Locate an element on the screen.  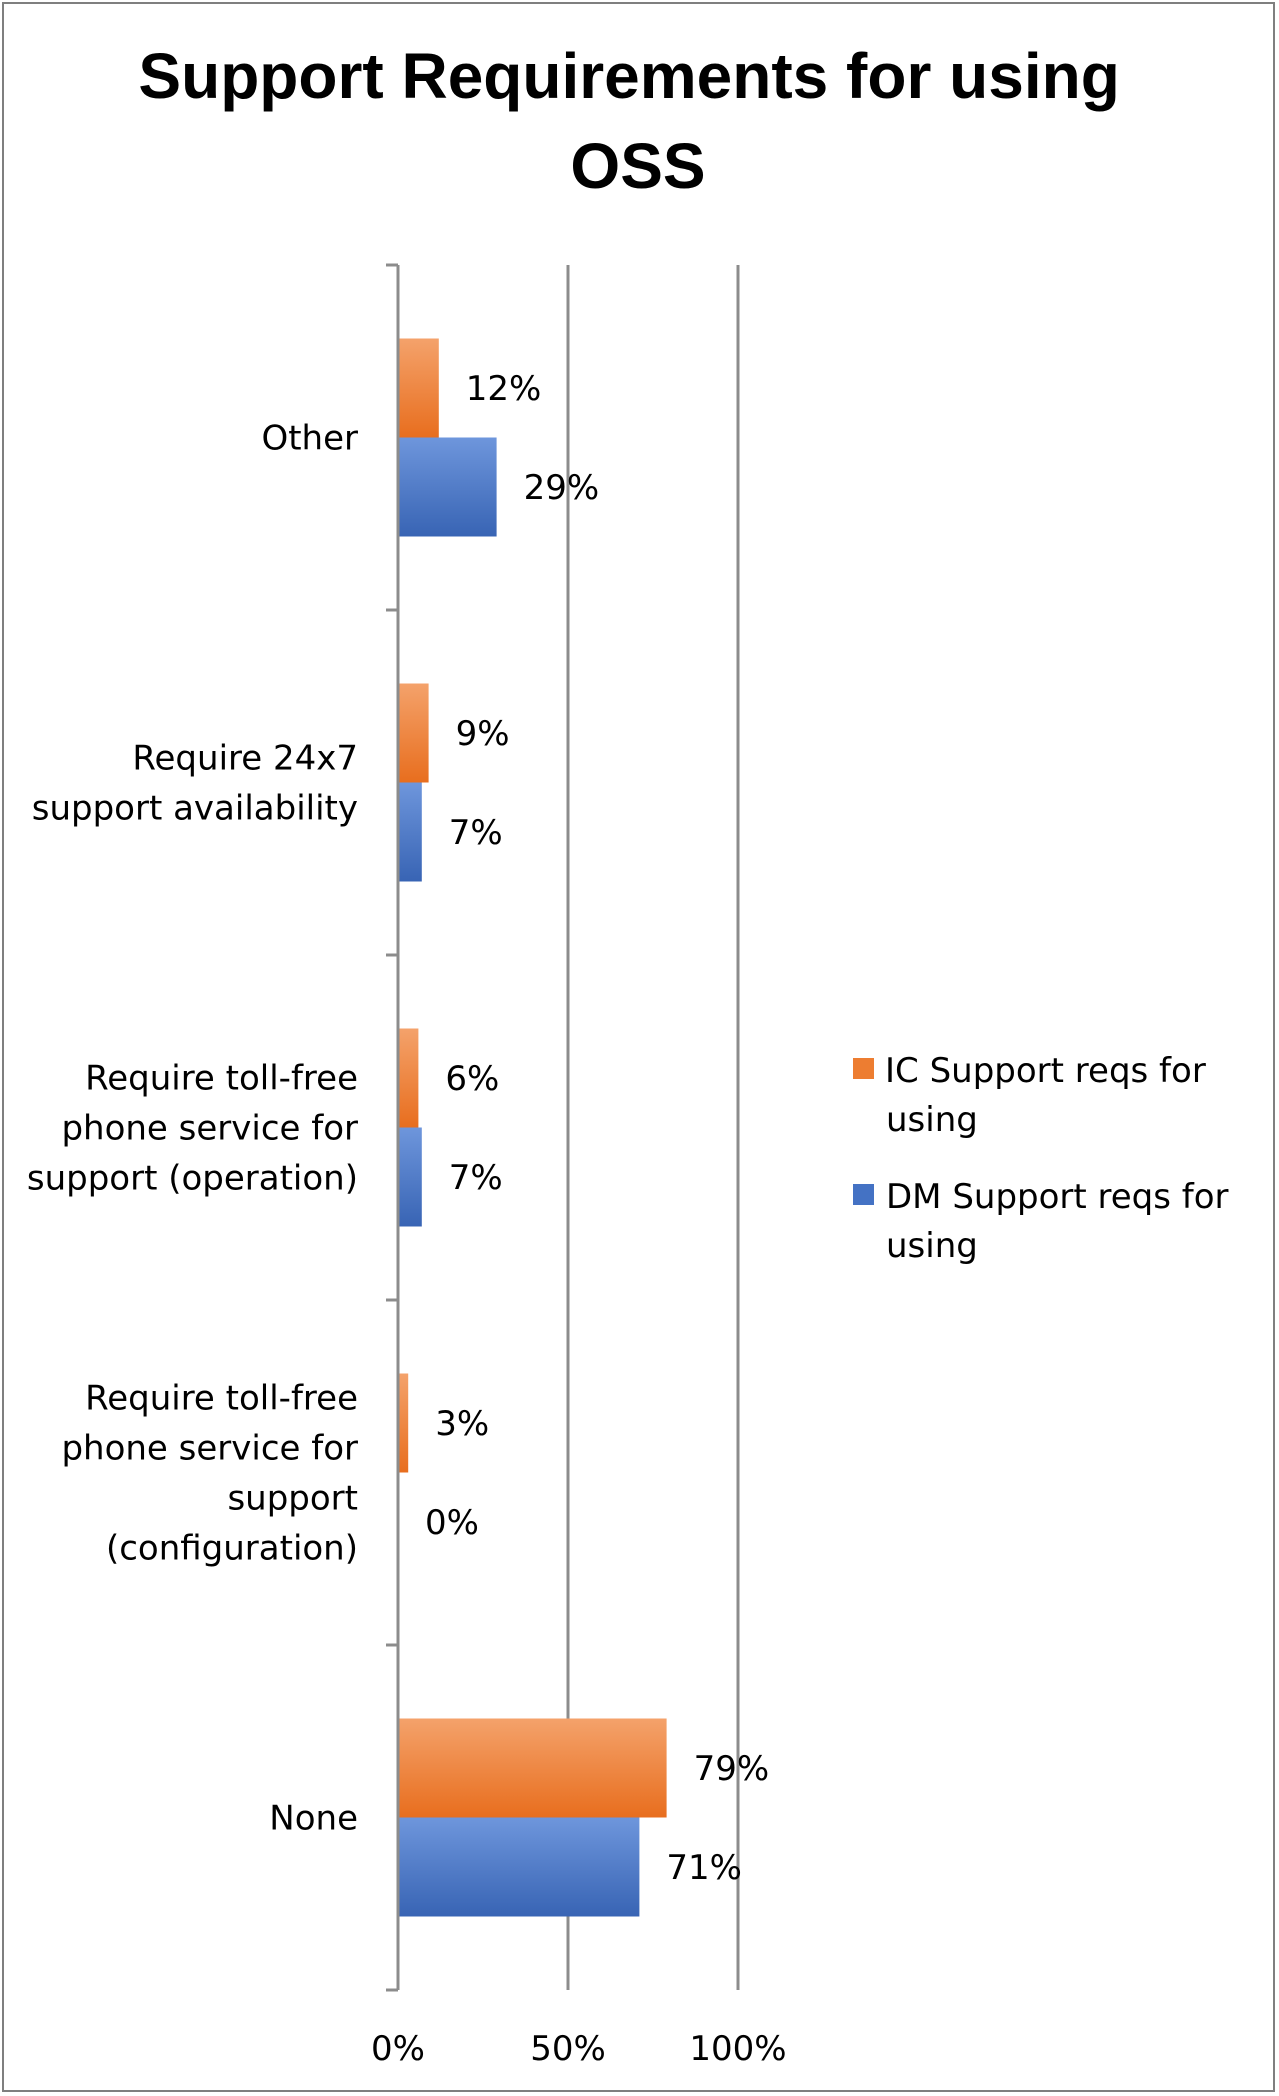
data-label-0-0: 12% is located at coordinates (504, 389).